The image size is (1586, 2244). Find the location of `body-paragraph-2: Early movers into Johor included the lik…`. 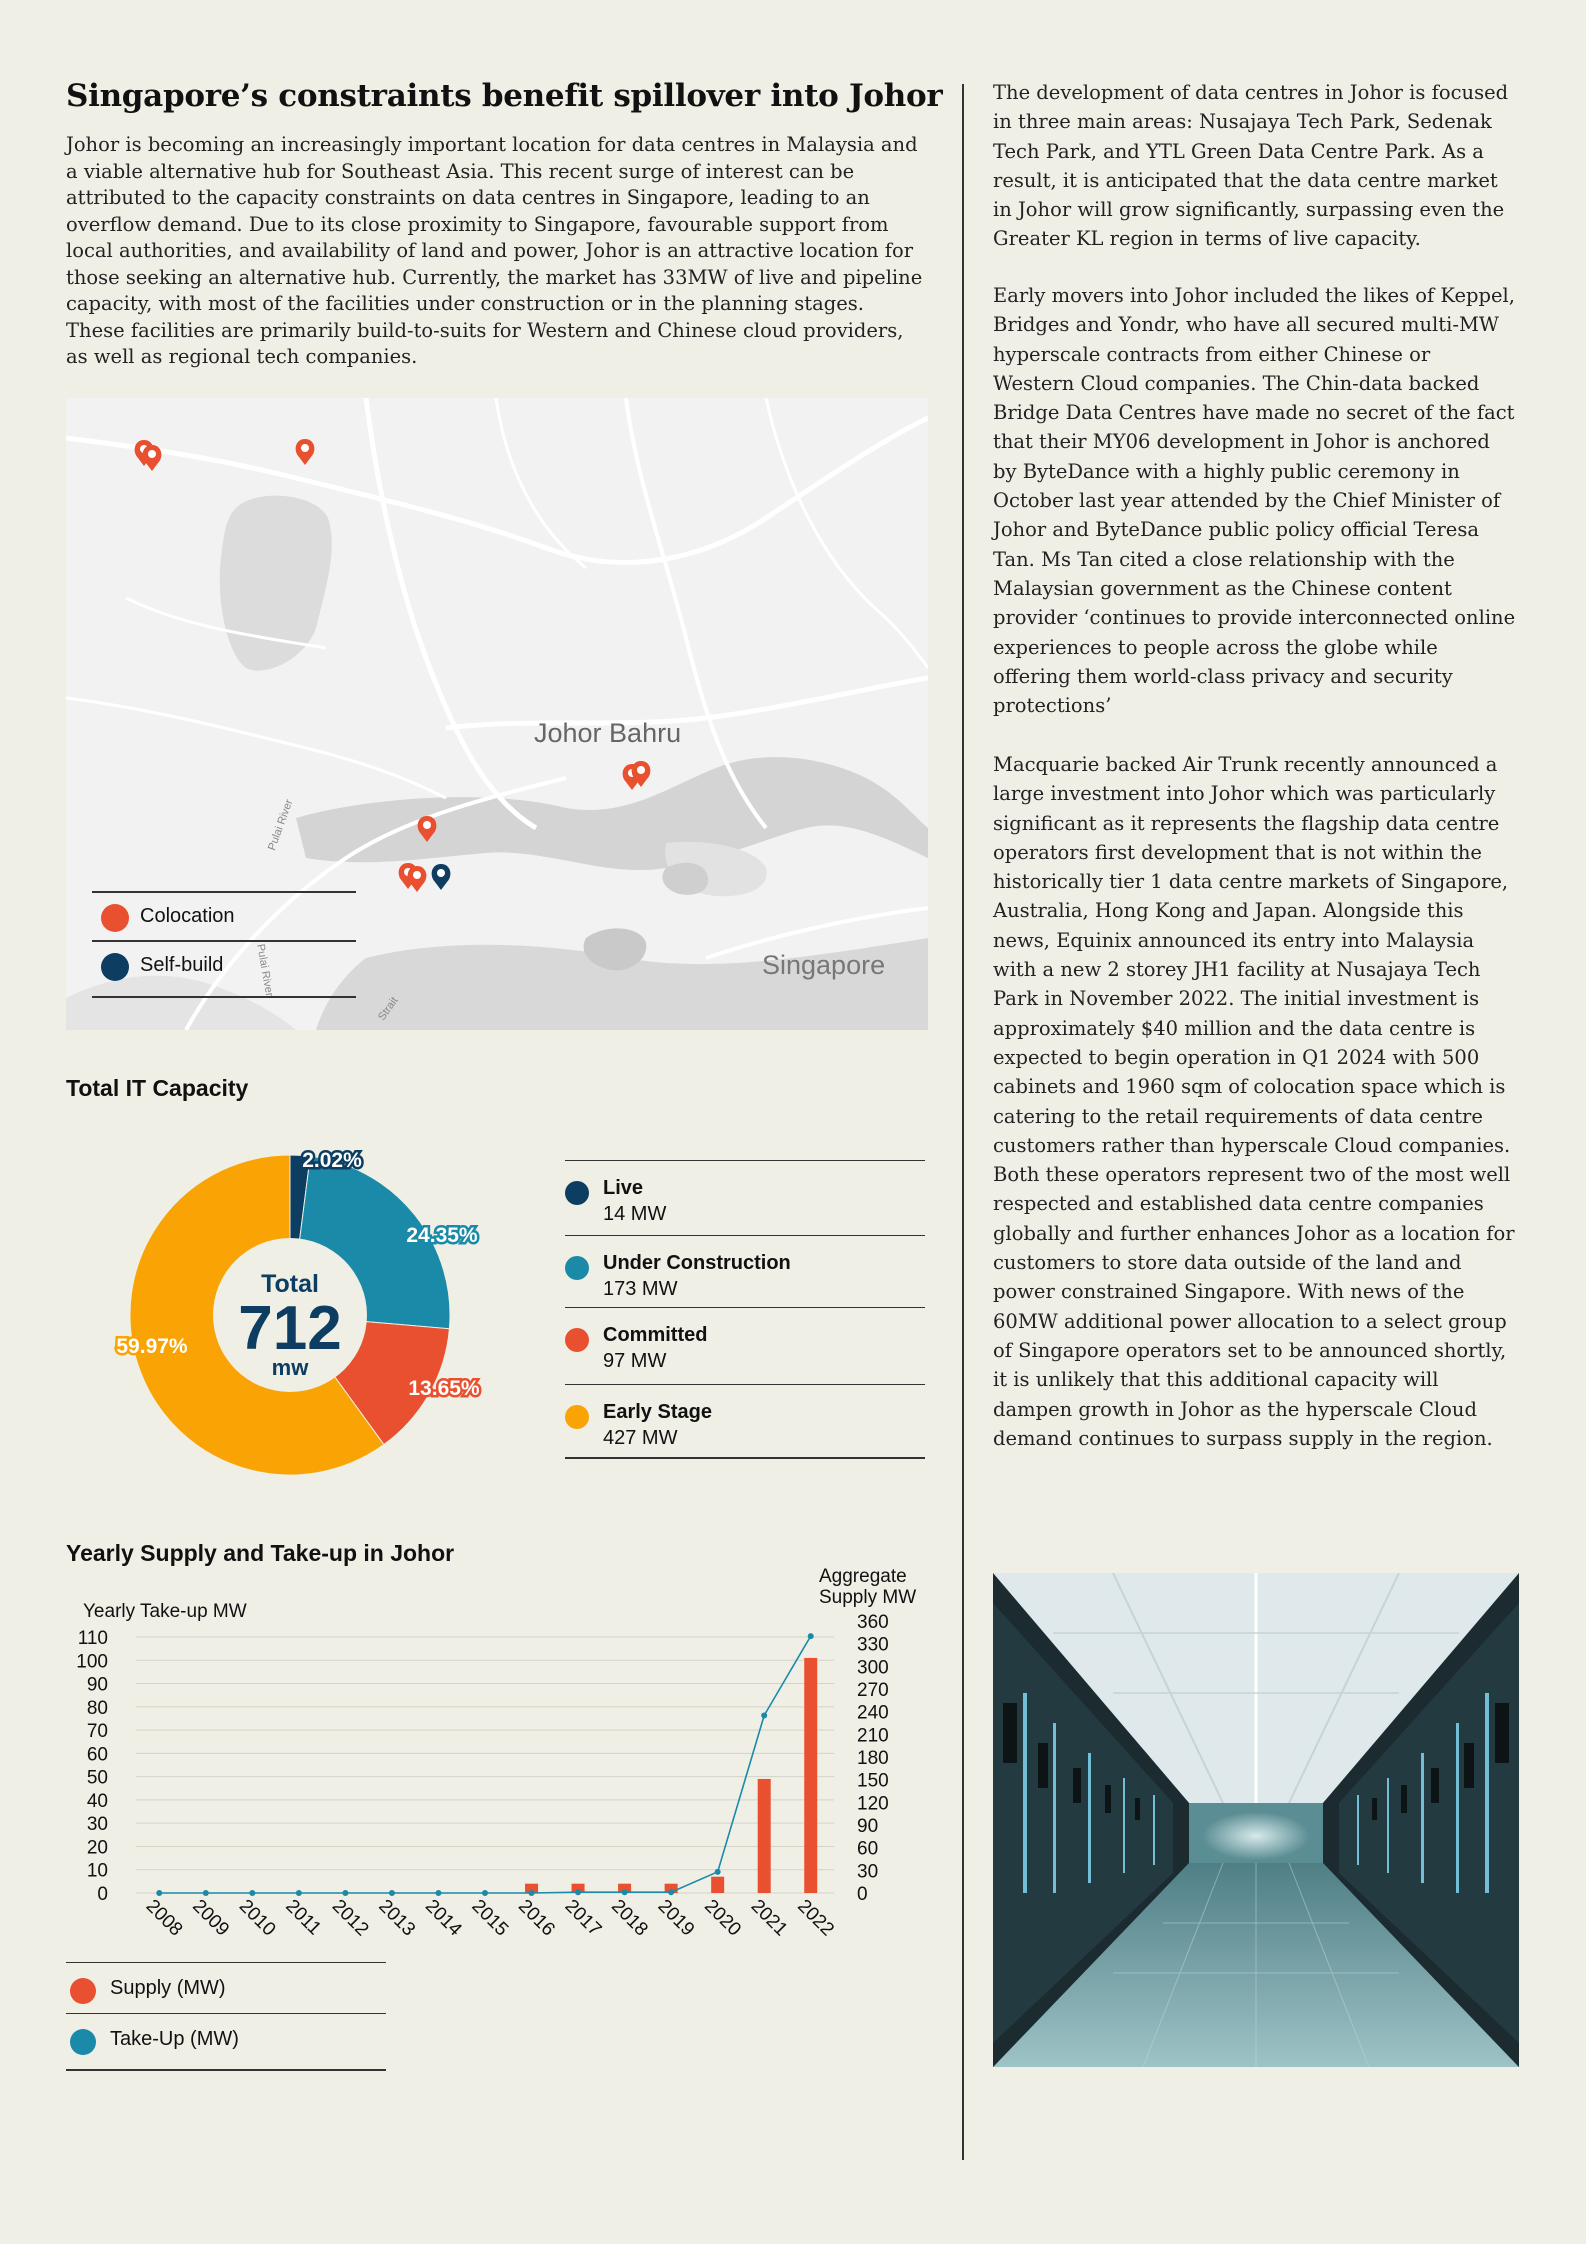

body-paragraph-2: Early movers into Johor included the lik… is located at coordinates (1254, 501).